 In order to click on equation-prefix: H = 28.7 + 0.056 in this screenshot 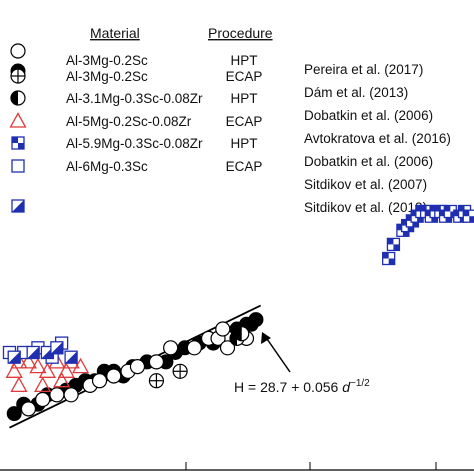, I will do `click(288, 387)`.